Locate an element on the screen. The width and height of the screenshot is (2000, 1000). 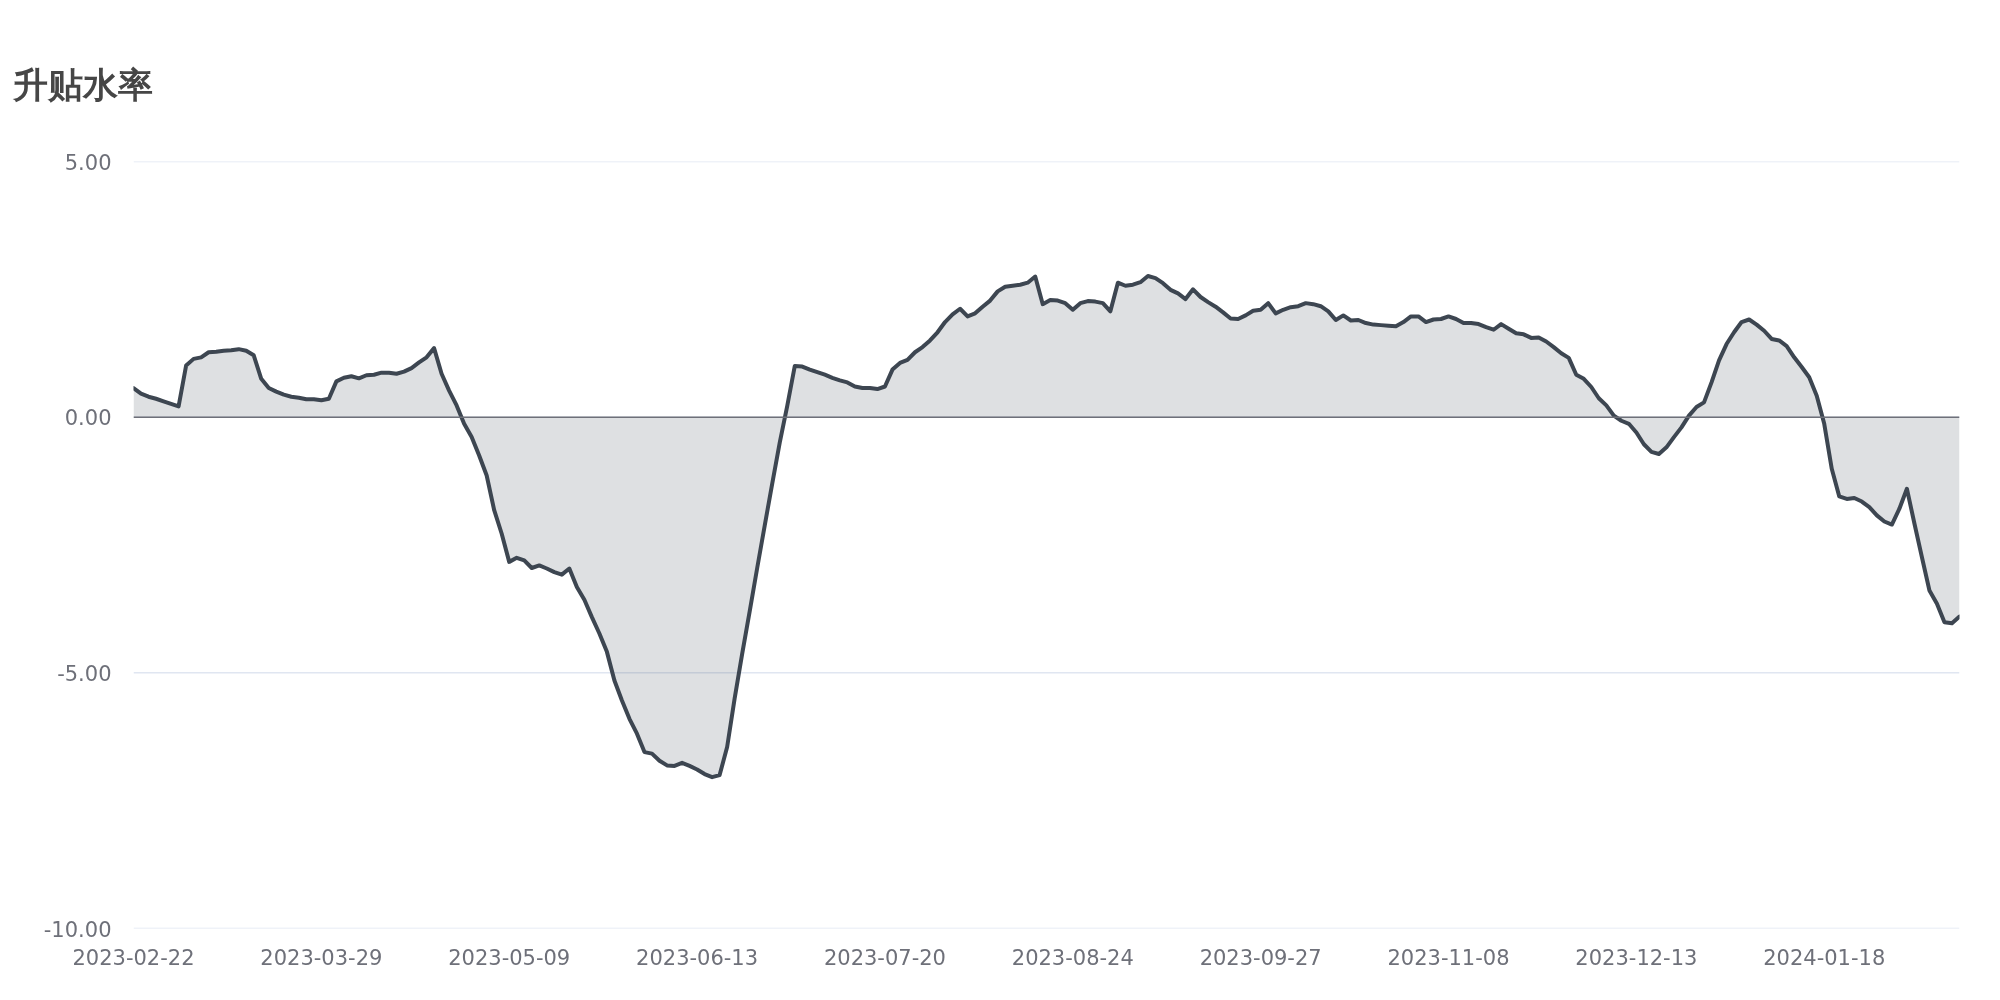
x-tick-label: 2023-03-29 is located at coordinates (321, 957).